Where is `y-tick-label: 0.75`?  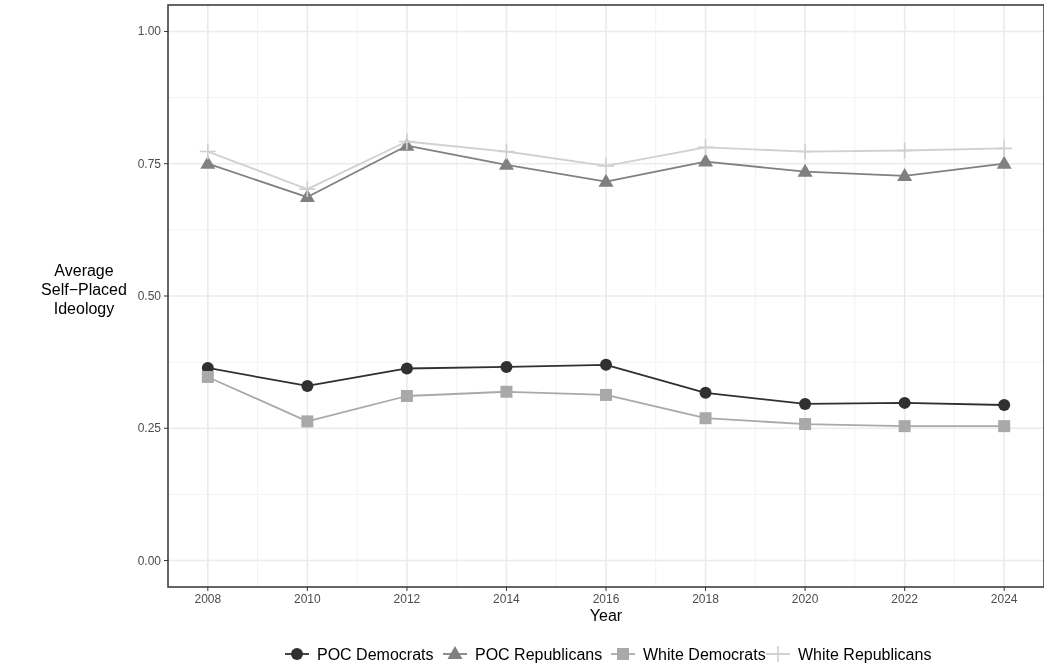
y-tick-label: 0.75 is located at coordinates (149, 163).